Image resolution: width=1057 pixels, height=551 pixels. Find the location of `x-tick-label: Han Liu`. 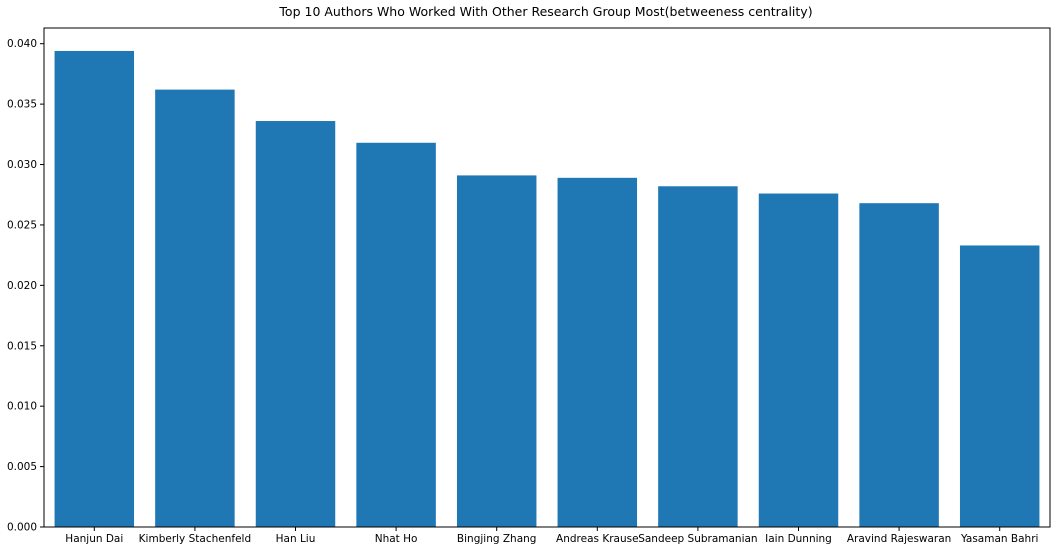

x-tick-label: Han Liu is located at coordinates (296, 539).